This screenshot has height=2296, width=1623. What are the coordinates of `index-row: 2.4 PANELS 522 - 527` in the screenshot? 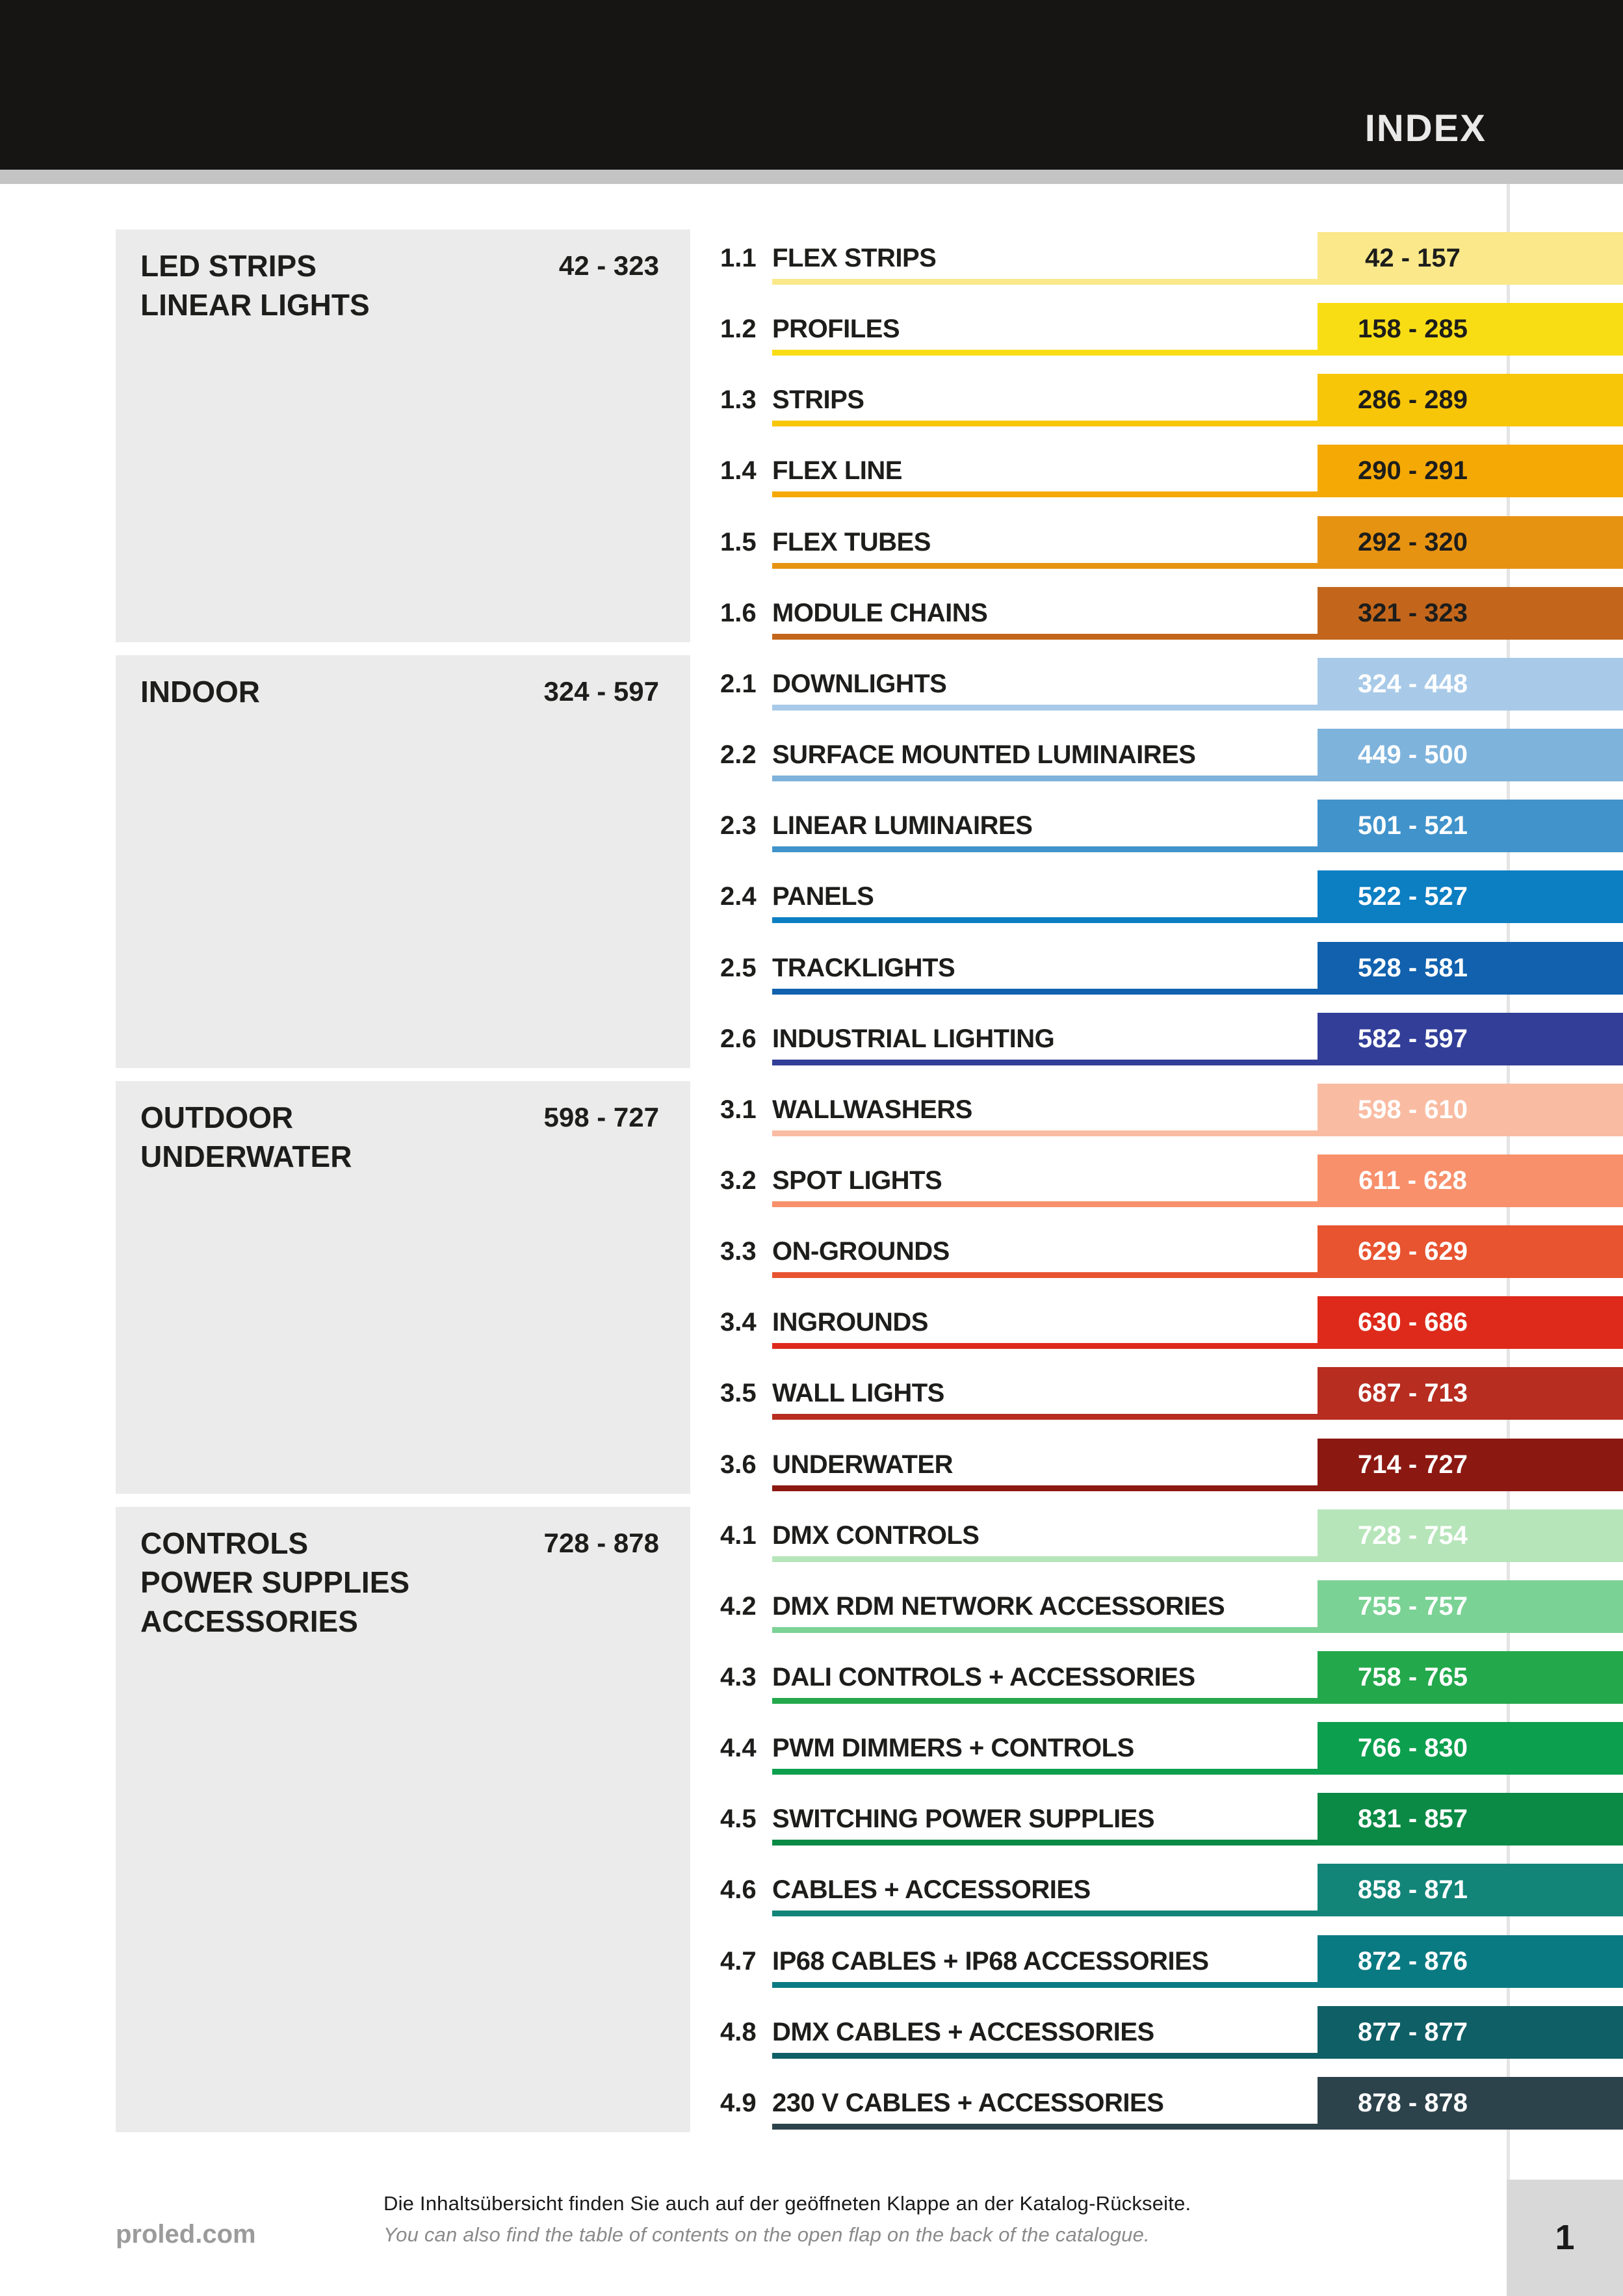 It's located at (811, 896).